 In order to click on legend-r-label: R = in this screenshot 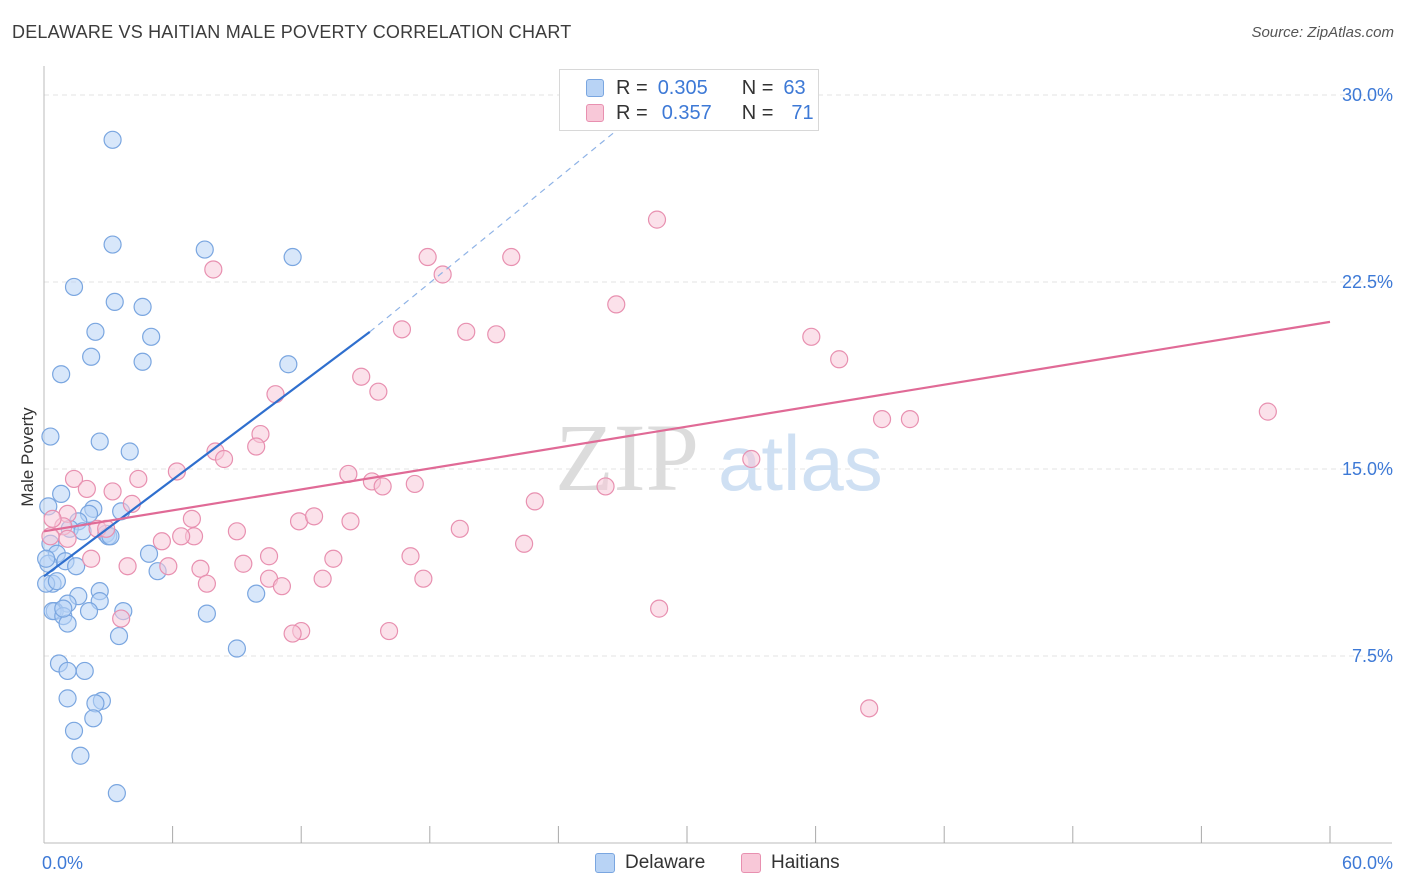, I will do `click(632, 87)`.